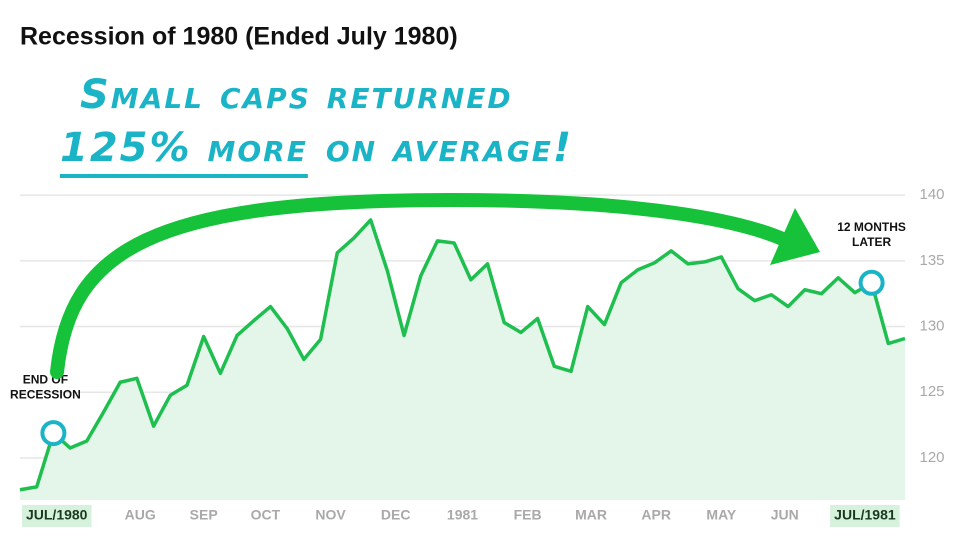 Image resolution: width=960 pixels, height=540 pixels. I want to click on x-tick-label: AUG, so click(140, 515).